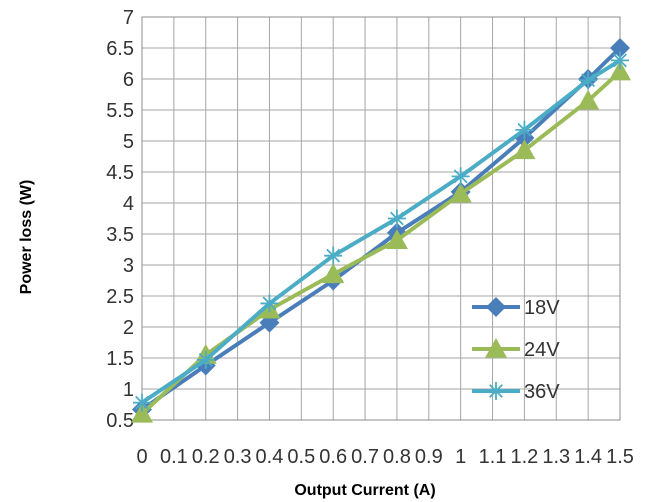 This screenshot has height=502, width=647. What do you see at coordinates (206, 457) in the screenshot?
I see `x-tick-label: 0.2` at bounding box center [206, 457].